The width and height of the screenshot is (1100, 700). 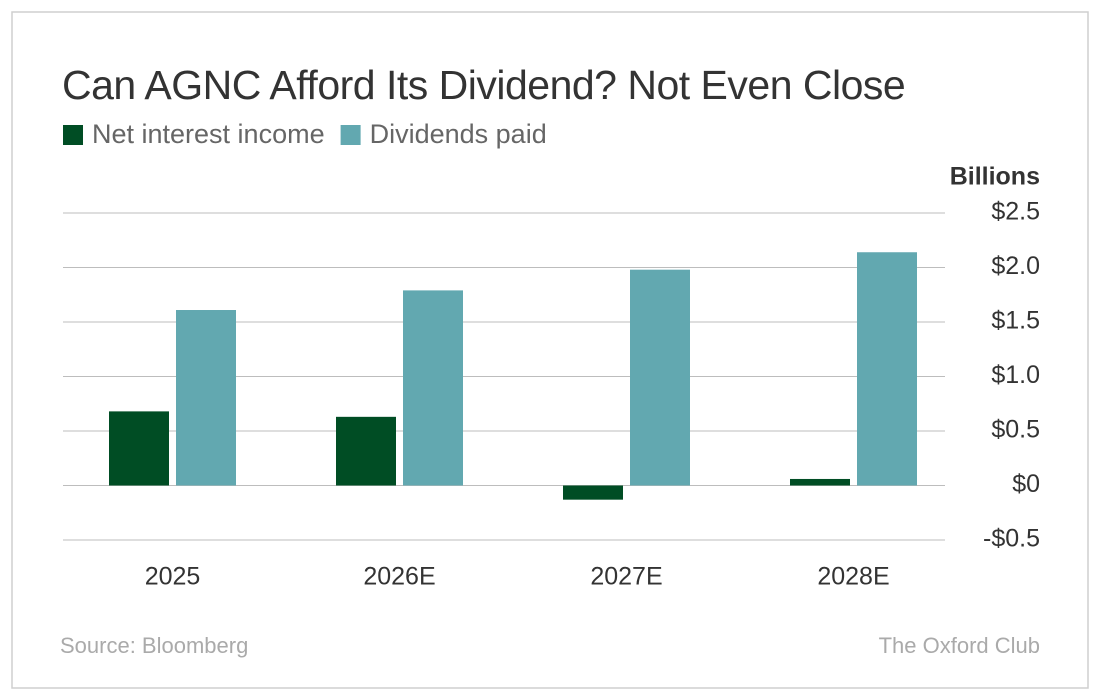 What do you see at coordinates (853, 577) in the screenshot?
I see `x-tick-label: 2028E` at bounding box center [853, 577].